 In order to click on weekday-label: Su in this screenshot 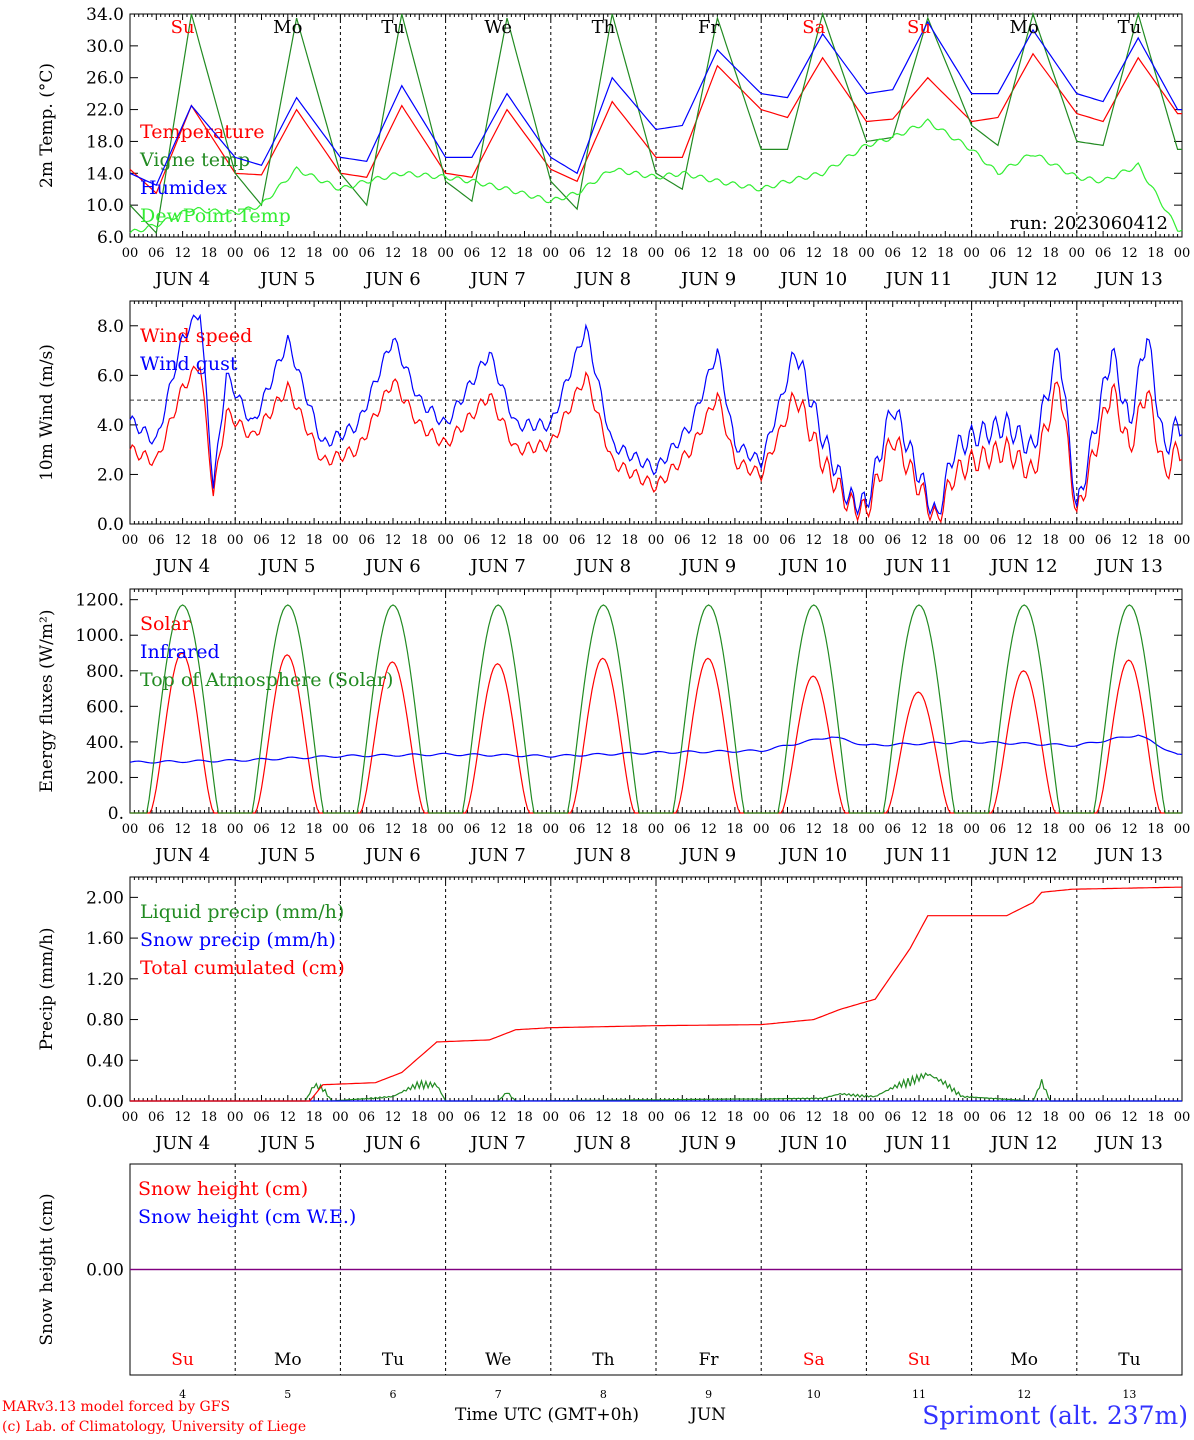, I will do `click(919, 1360)`.